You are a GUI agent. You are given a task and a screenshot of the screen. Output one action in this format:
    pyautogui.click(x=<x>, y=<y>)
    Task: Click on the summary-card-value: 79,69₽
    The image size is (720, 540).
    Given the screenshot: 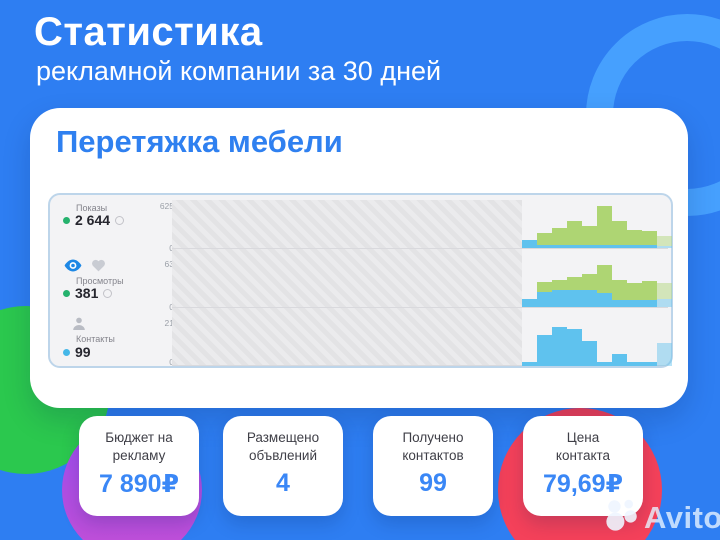 What is the action you would take?
    pyautogui.click(x=583, y=484)
    